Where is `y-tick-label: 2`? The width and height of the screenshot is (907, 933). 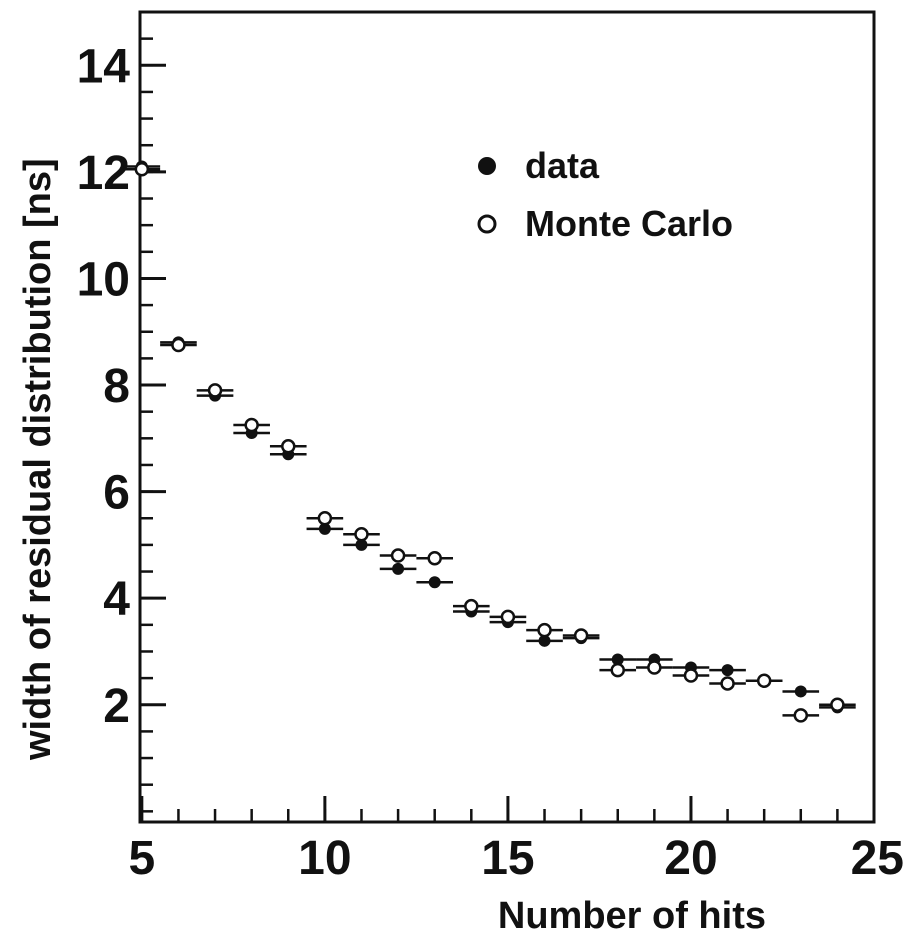
y-tick-label: 2 is located at coordinates (116, 706).